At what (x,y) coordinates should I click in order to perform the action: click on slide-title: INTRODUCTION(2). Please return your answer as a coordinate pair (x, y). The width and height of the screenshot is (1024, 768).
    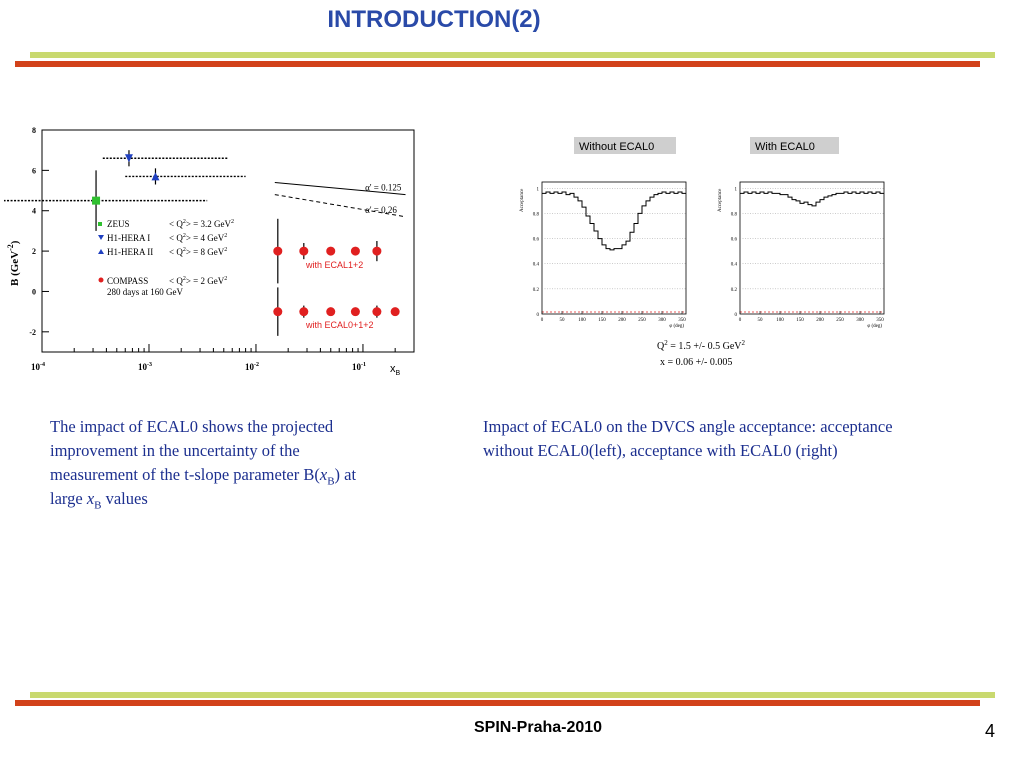
    Looking at the image, I should click on (434, 19).